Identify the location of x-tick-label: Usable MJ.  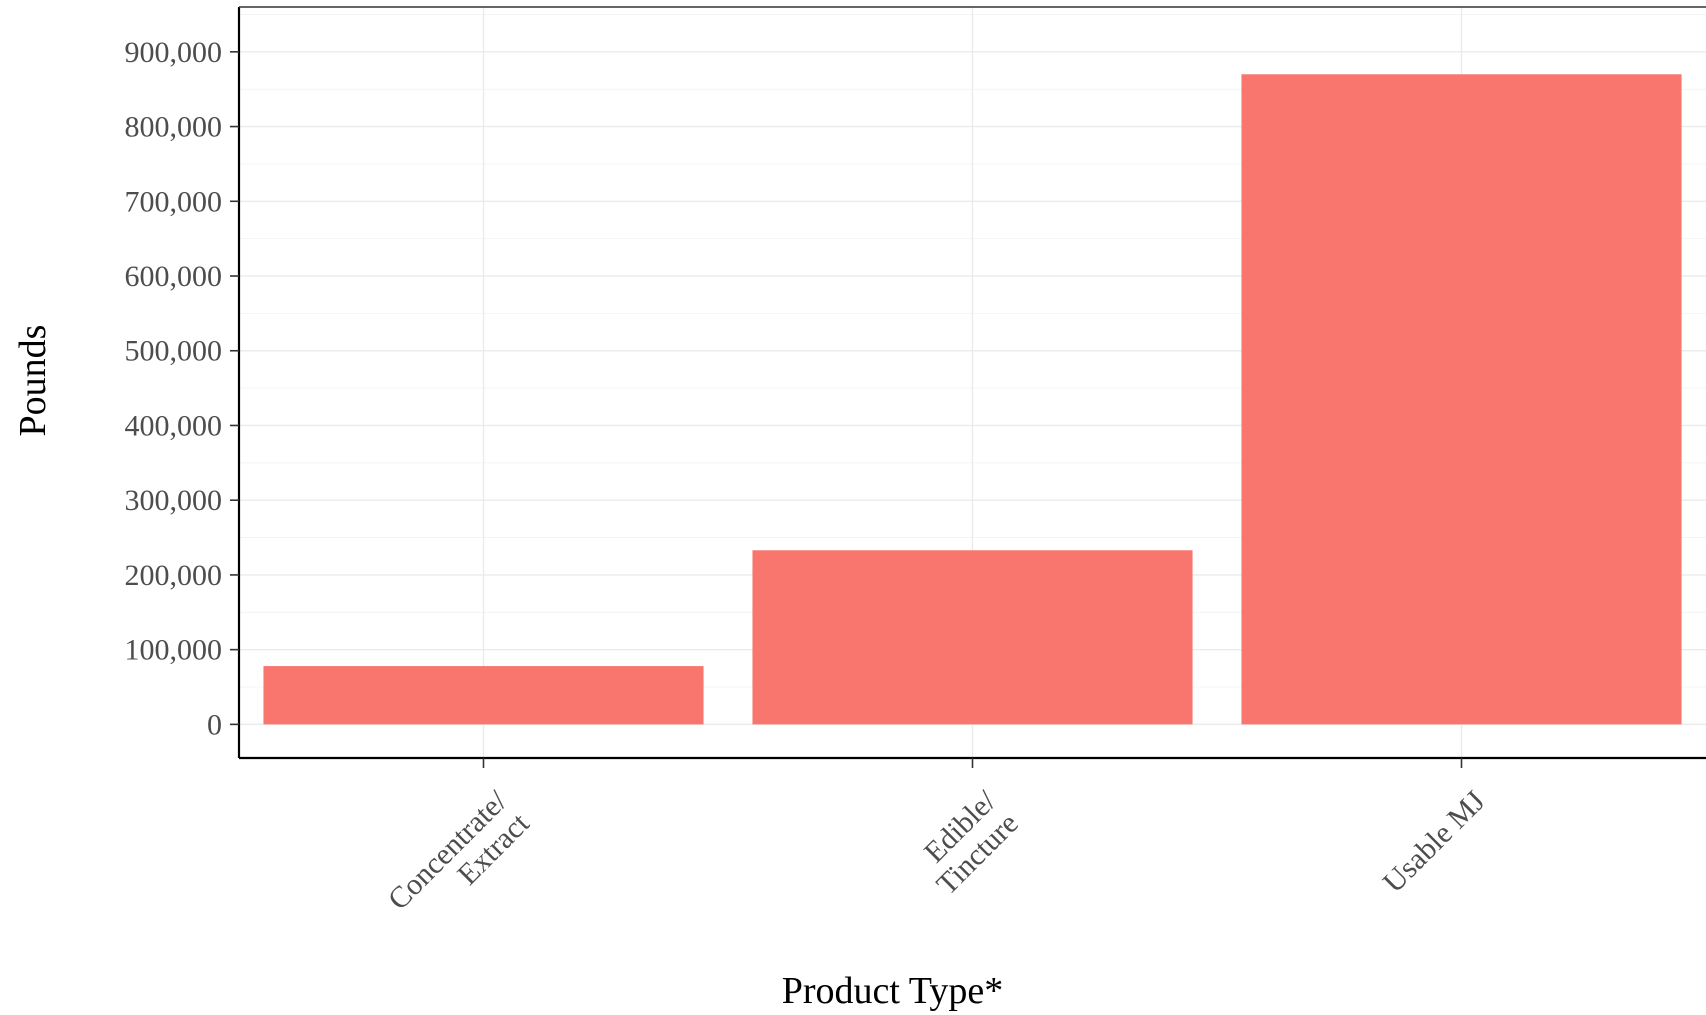
(1434, 841).